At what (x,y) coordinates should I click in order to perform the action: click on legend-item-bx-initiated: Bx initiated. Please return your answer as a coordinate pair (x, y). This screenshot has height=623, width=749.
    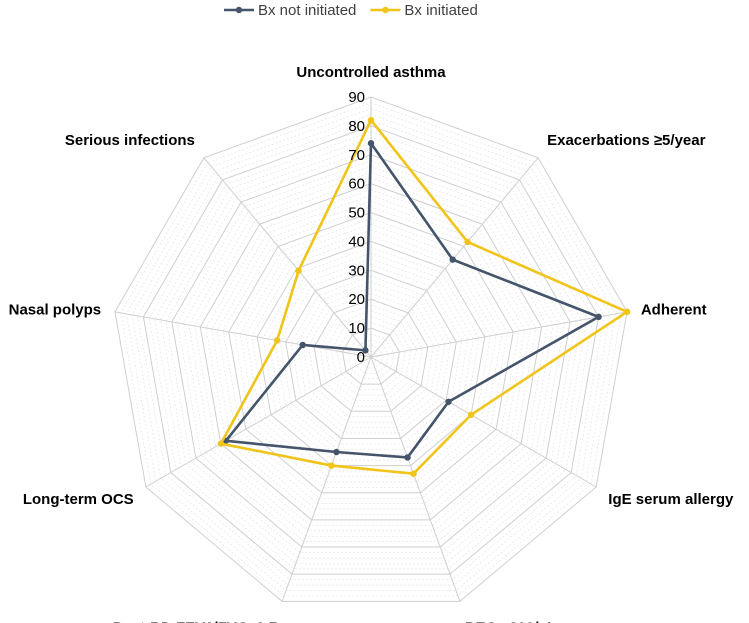
    Looking at the image, I should click on (424, 10).